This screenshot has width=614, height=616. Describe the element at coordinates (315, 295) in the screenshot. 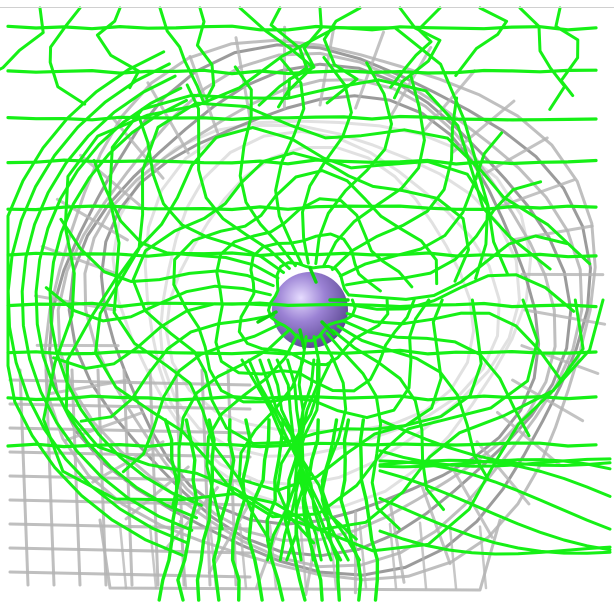

I see `density-mesh-contour` at that location.